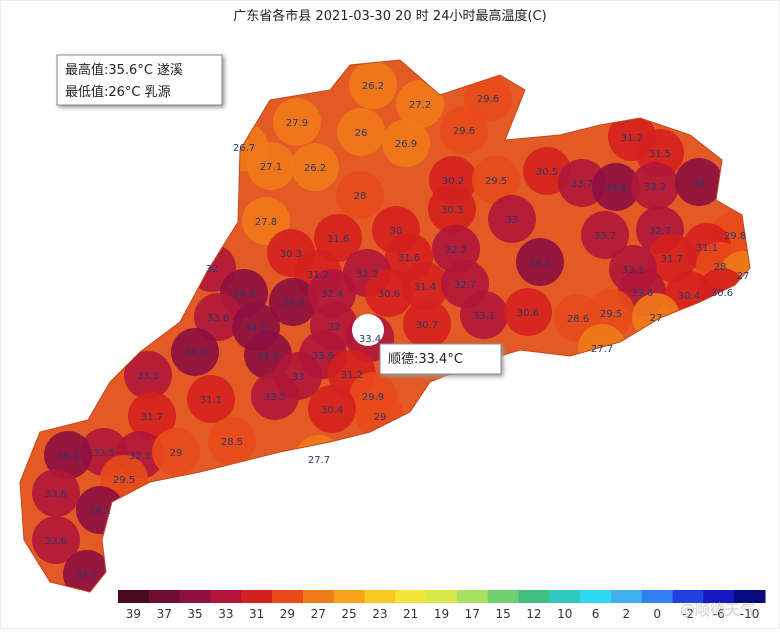 The height and width of the screenshot is (633, 780). What do you see at coordinates (256, 328) in the screenshot?
I see `county-value: 34.5` at bounding box center [256, 328].